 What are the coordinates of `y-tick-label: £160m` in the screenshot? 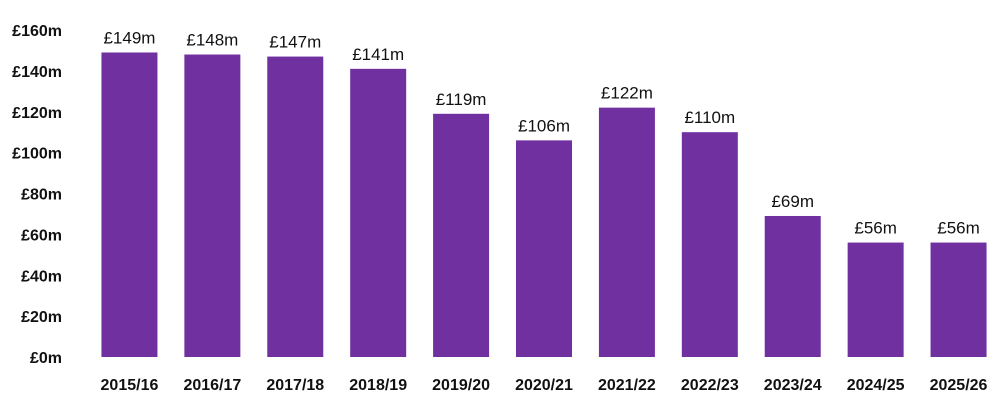 It's located at (37, 31).